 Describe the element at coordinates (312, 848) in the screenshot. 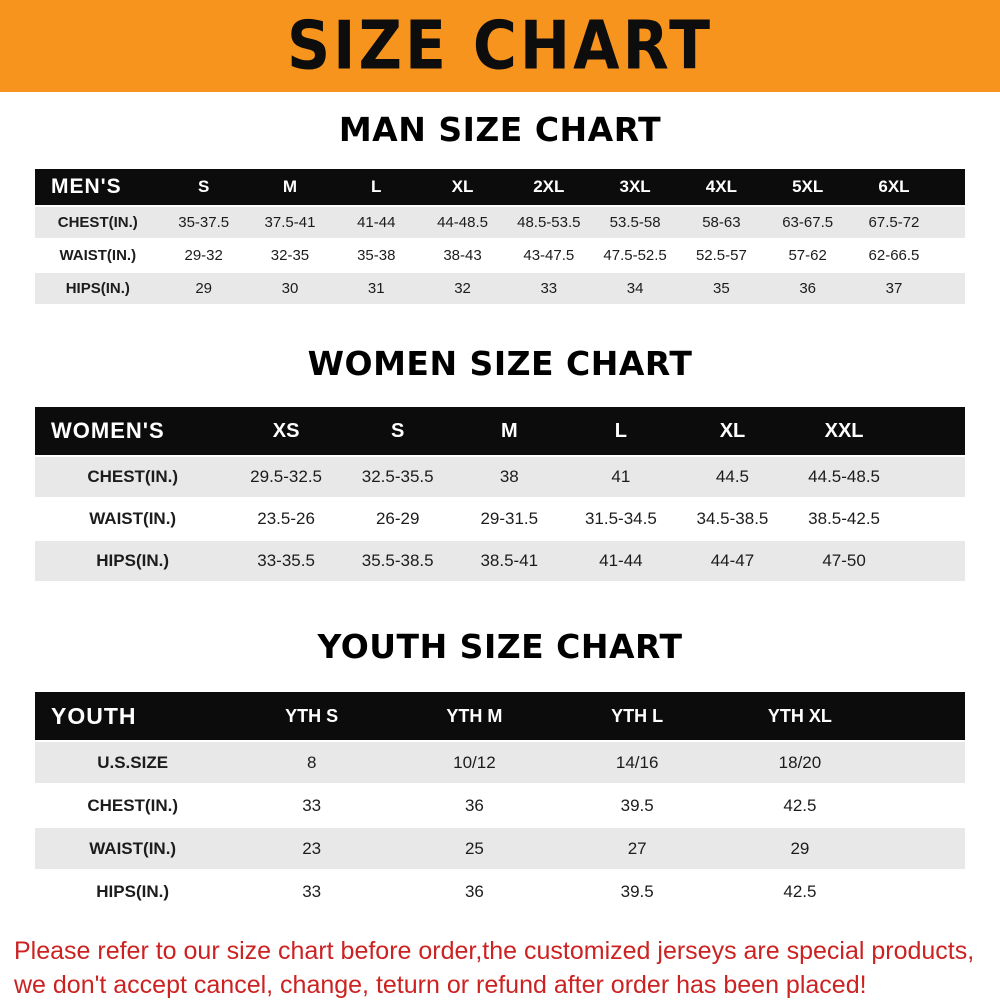

I see `size-value-cell: 23` at that location.